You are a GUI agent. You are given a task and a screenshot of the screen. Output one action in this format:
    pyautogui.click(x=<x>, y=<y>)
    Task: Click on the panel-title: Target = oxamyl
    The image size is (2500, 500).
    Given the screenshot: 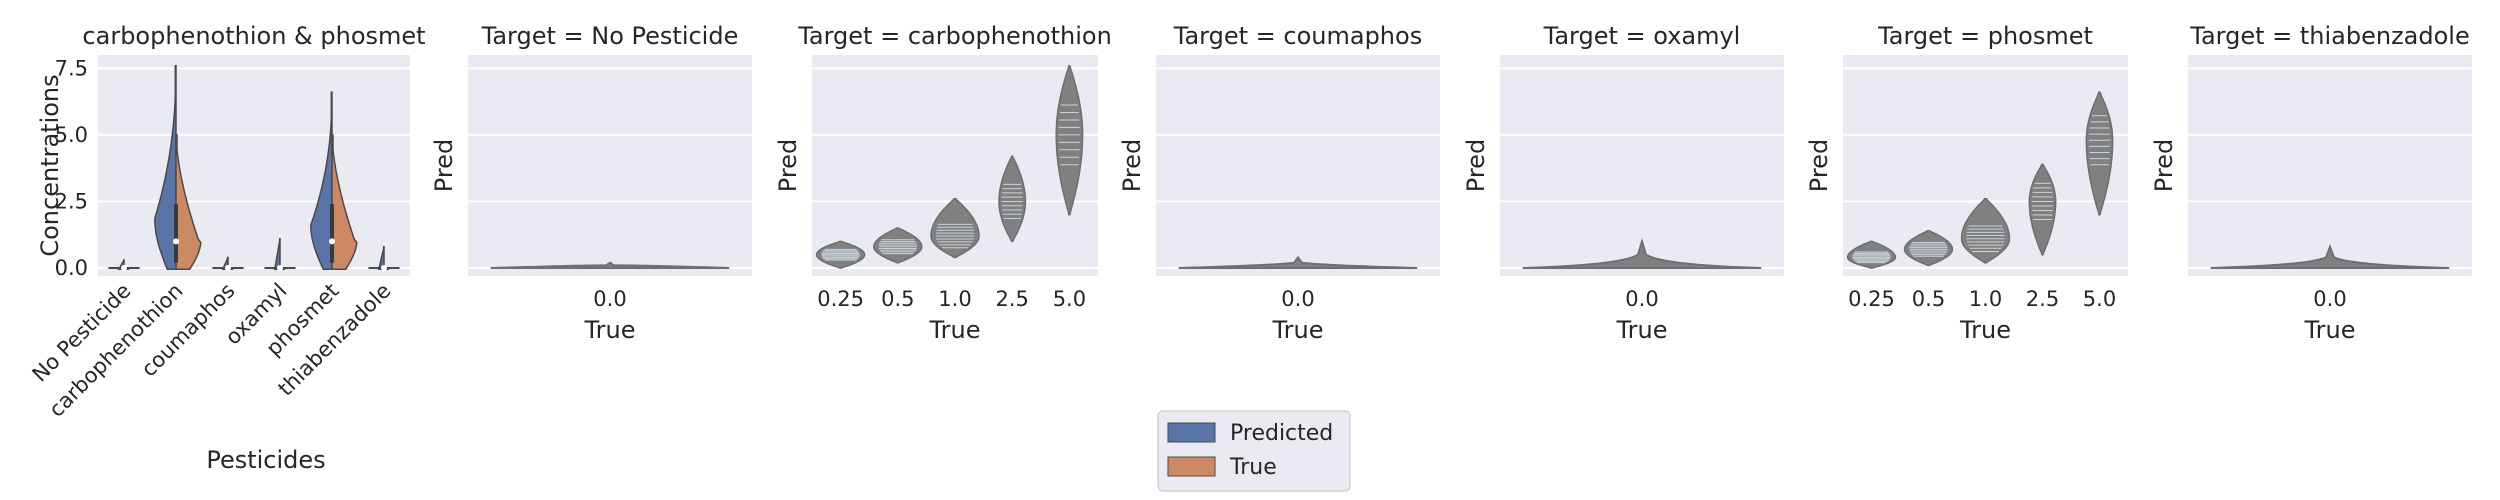 What is the action you would take?
    pyautogui.click(x=1642, y=36)
    